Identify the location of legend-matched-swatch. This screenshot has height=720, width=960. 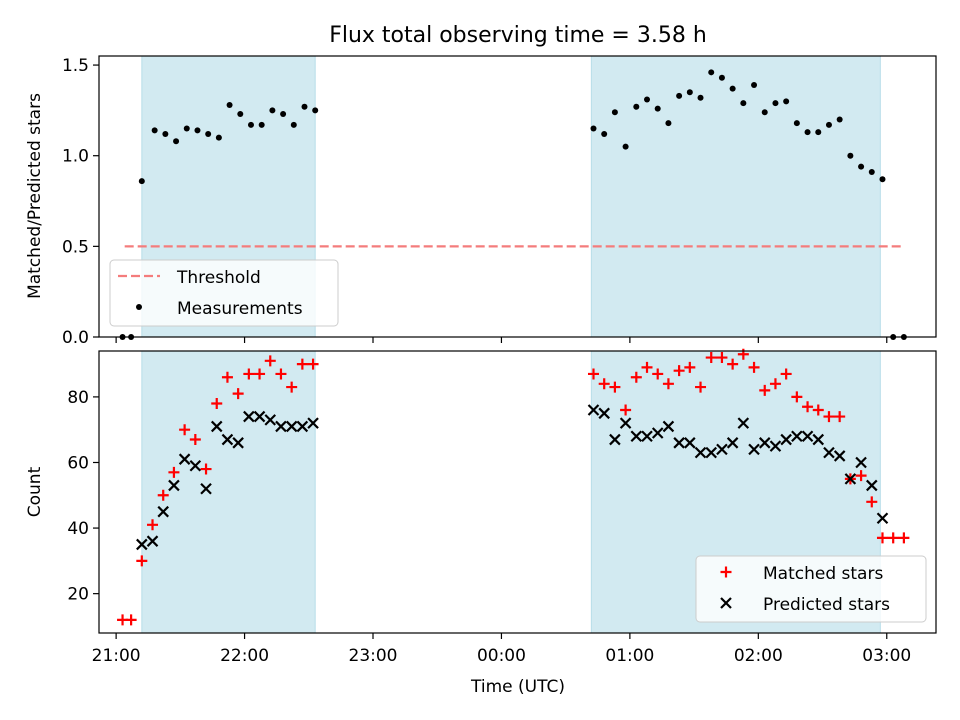
(726, 572).